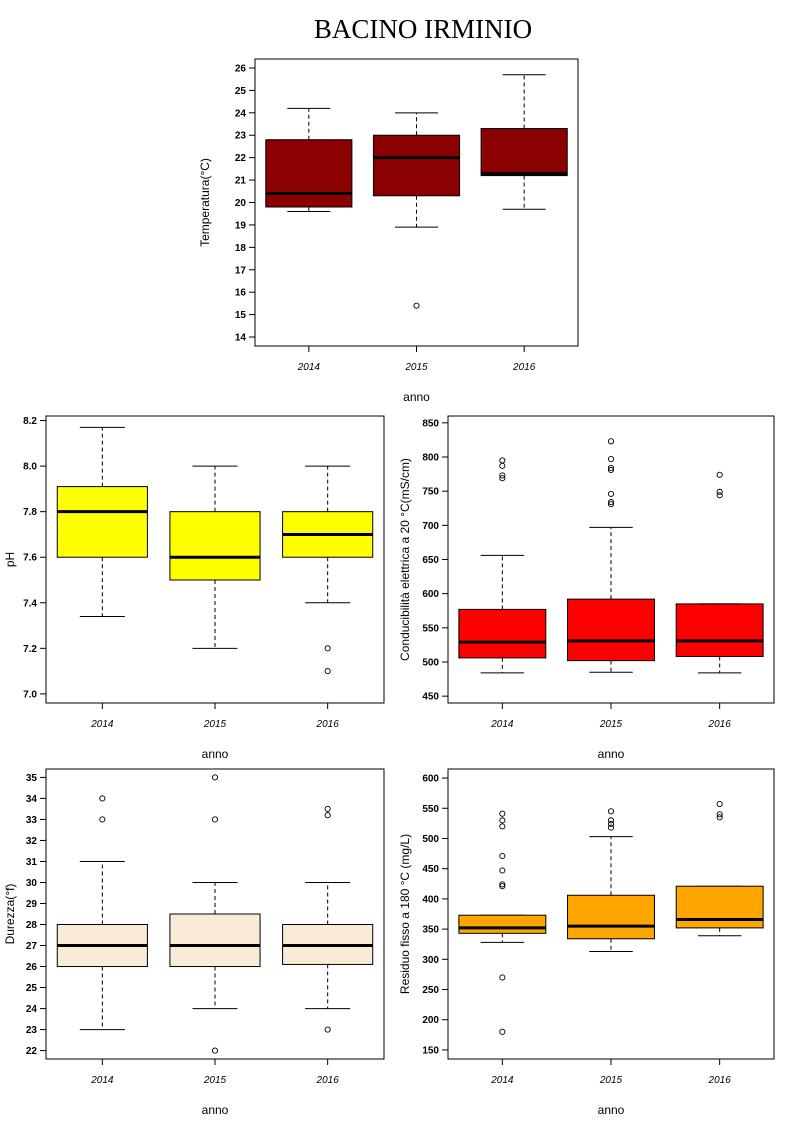 This screenshot has height=1125, width=806. Describe the element at coordinates (32, 862) in the screenshot. I see `y-tick-label: 31` at that location.